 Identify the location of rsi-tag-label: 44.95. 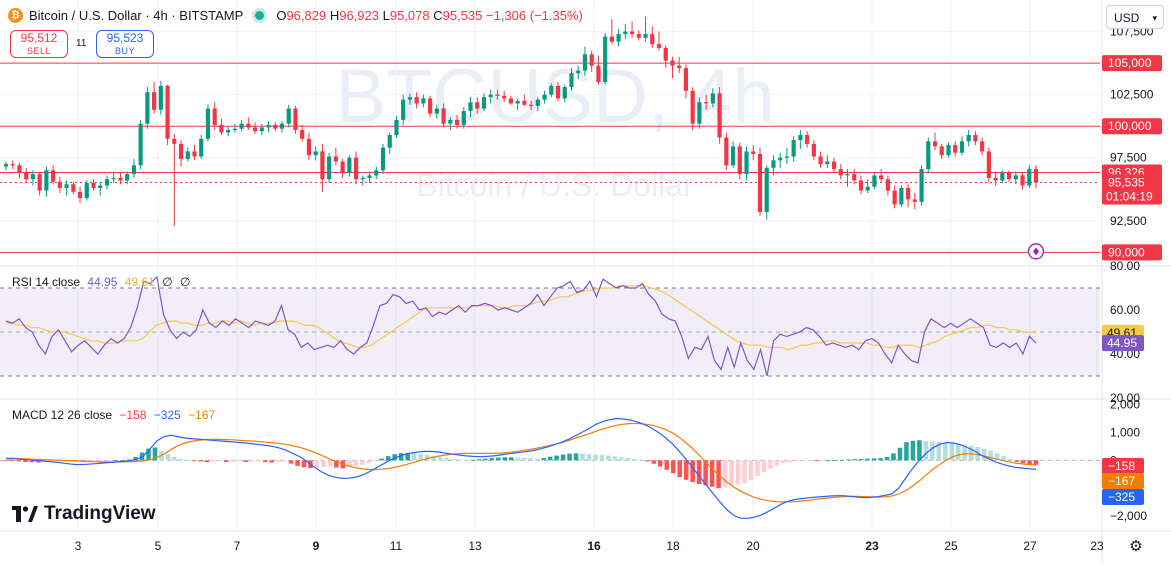
(1122, 343).